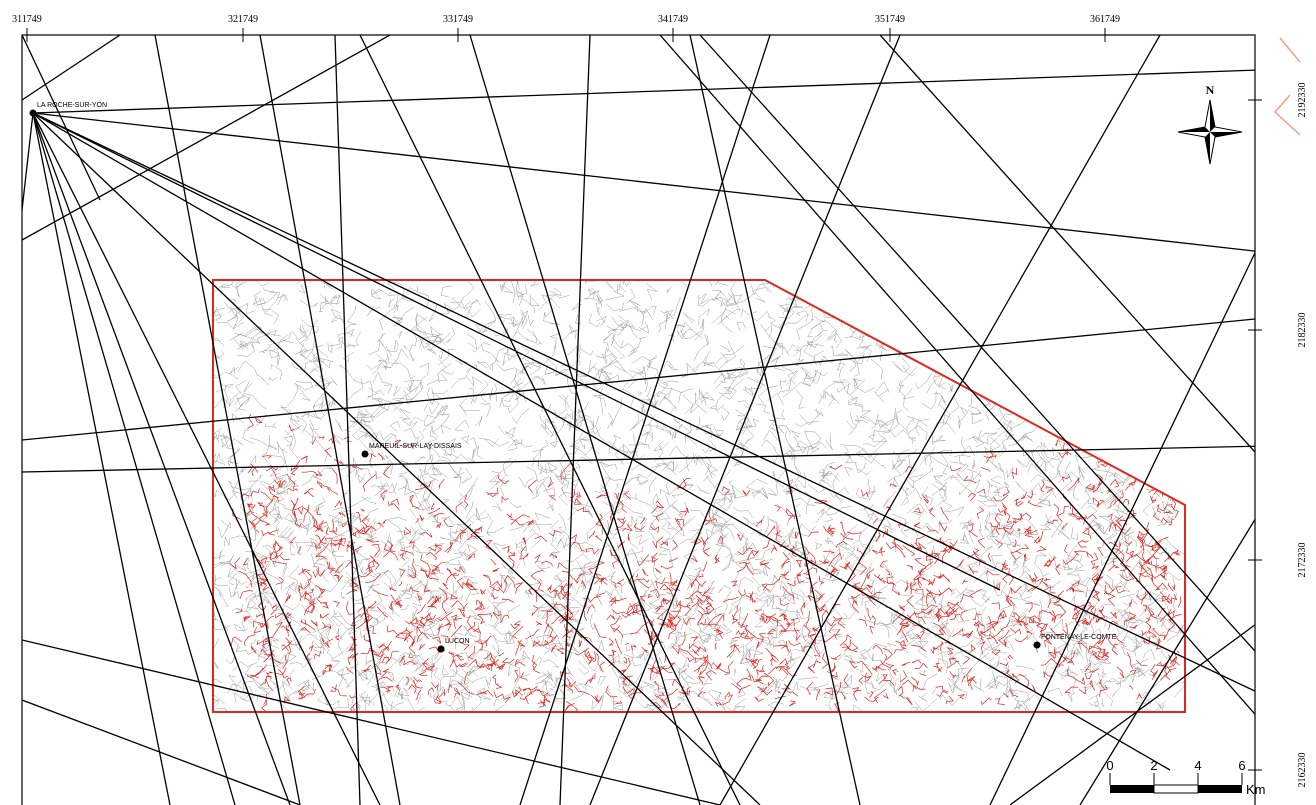 This screenshot has width=1316, height=805. I want to click on y-coordinate: 2192330, so click(1302, 100).